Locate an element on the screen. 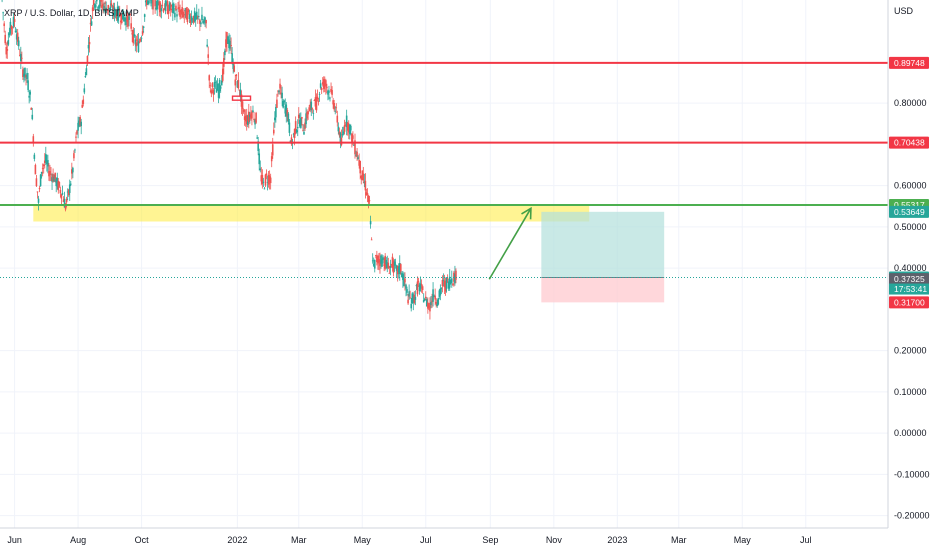 Image resolution: width=932 pixels, height=550 pixels. x-tick-label: Oct is located at coordinates (142, 540).